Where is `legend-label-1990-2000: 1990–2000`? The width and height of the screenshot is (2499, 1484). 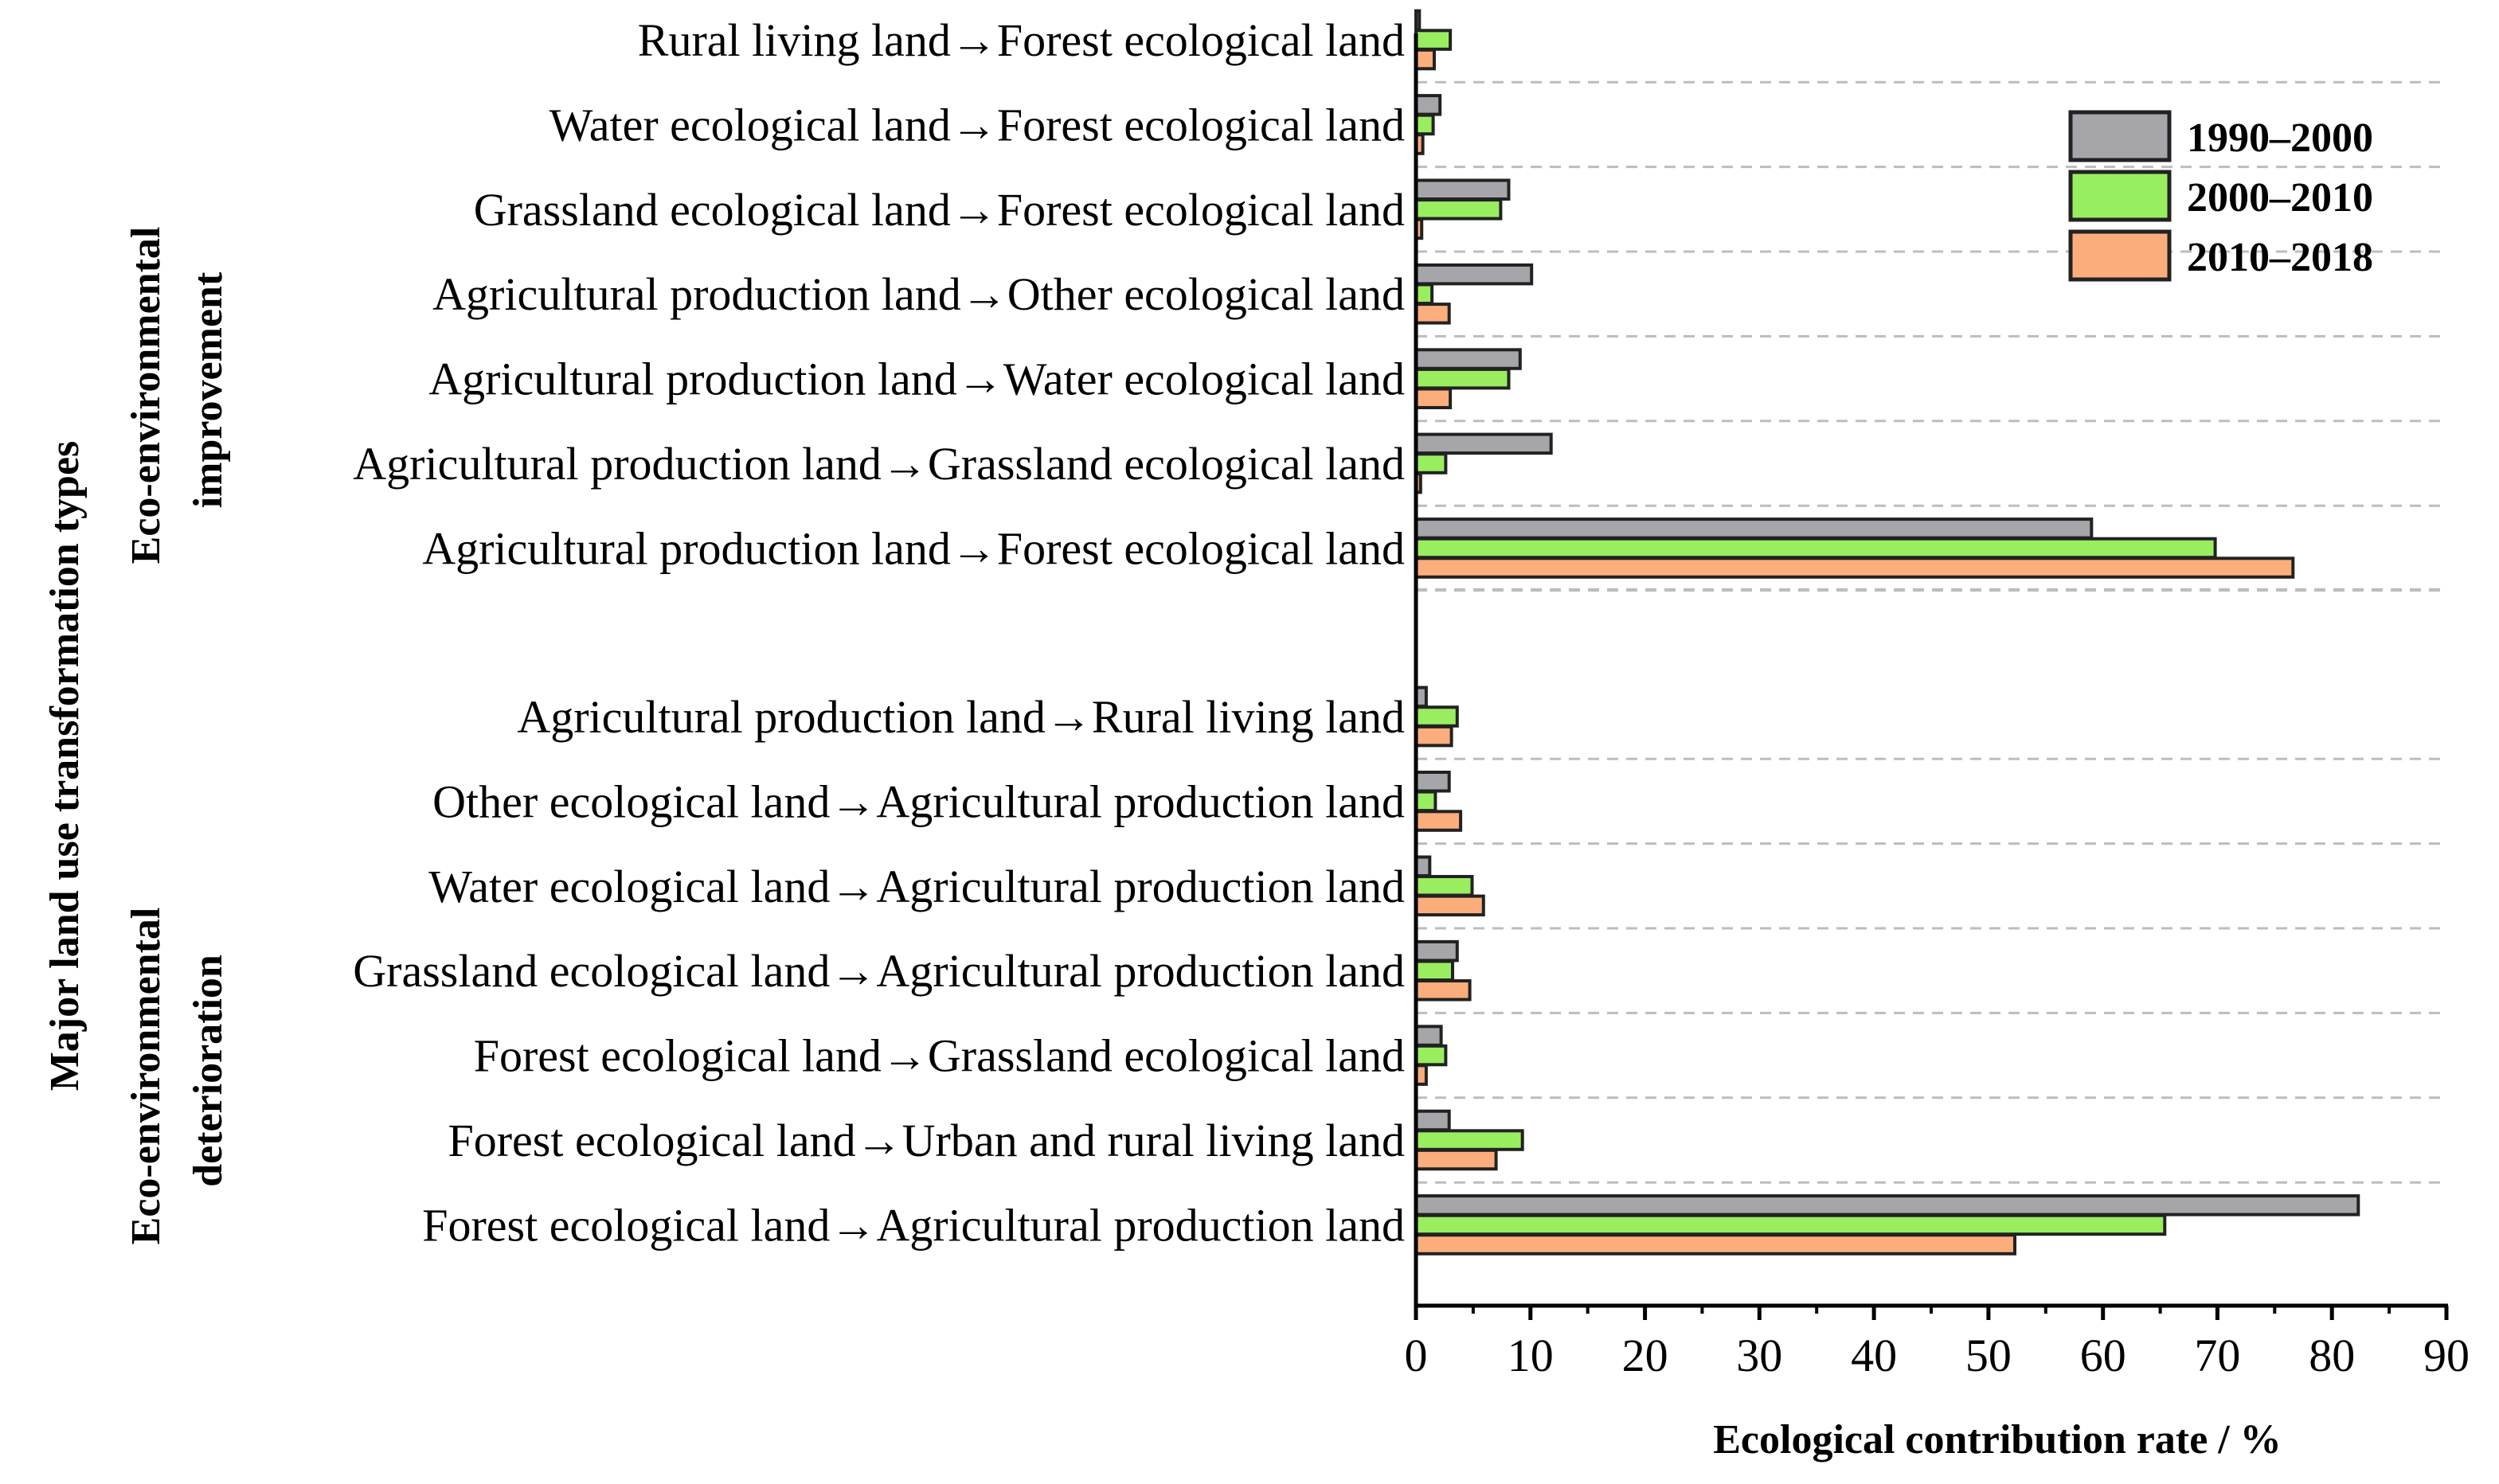
legend-label-1990-2000: 1990–2000 is located at coordinates (2280, 138).